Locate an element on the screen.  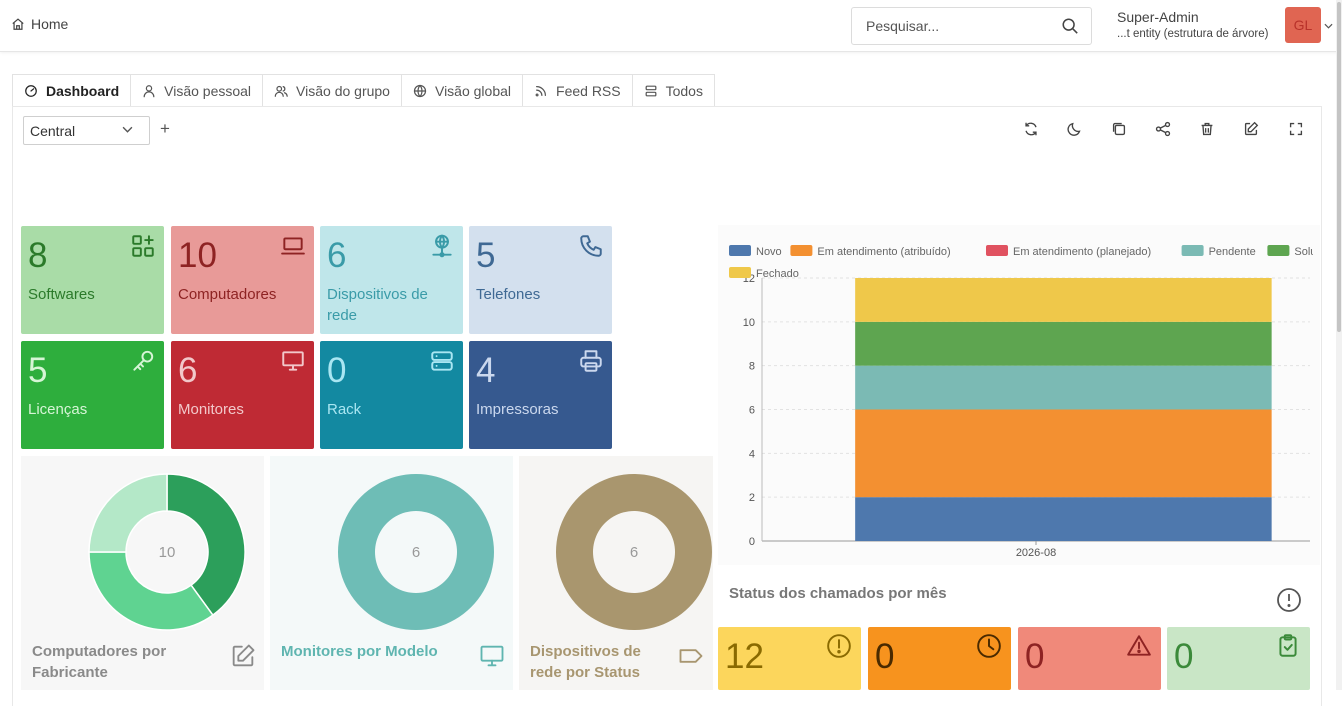
donut-title: Monitores por Modelo is located at coordinates (359, 651).